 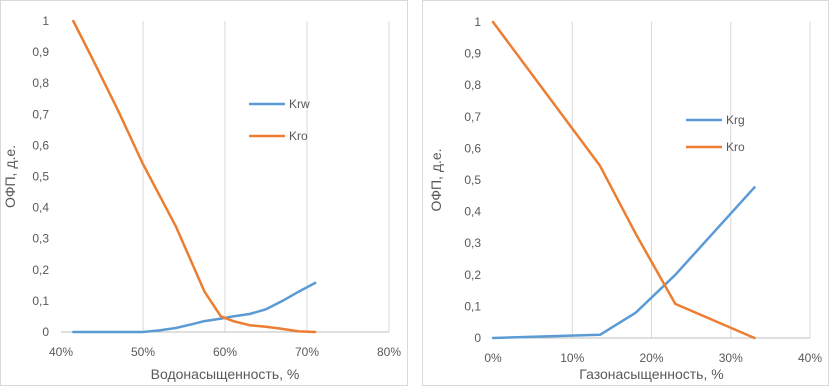 I want to click on x-axis-title: Водонасыщенность, %, so click(x=225, y=374).